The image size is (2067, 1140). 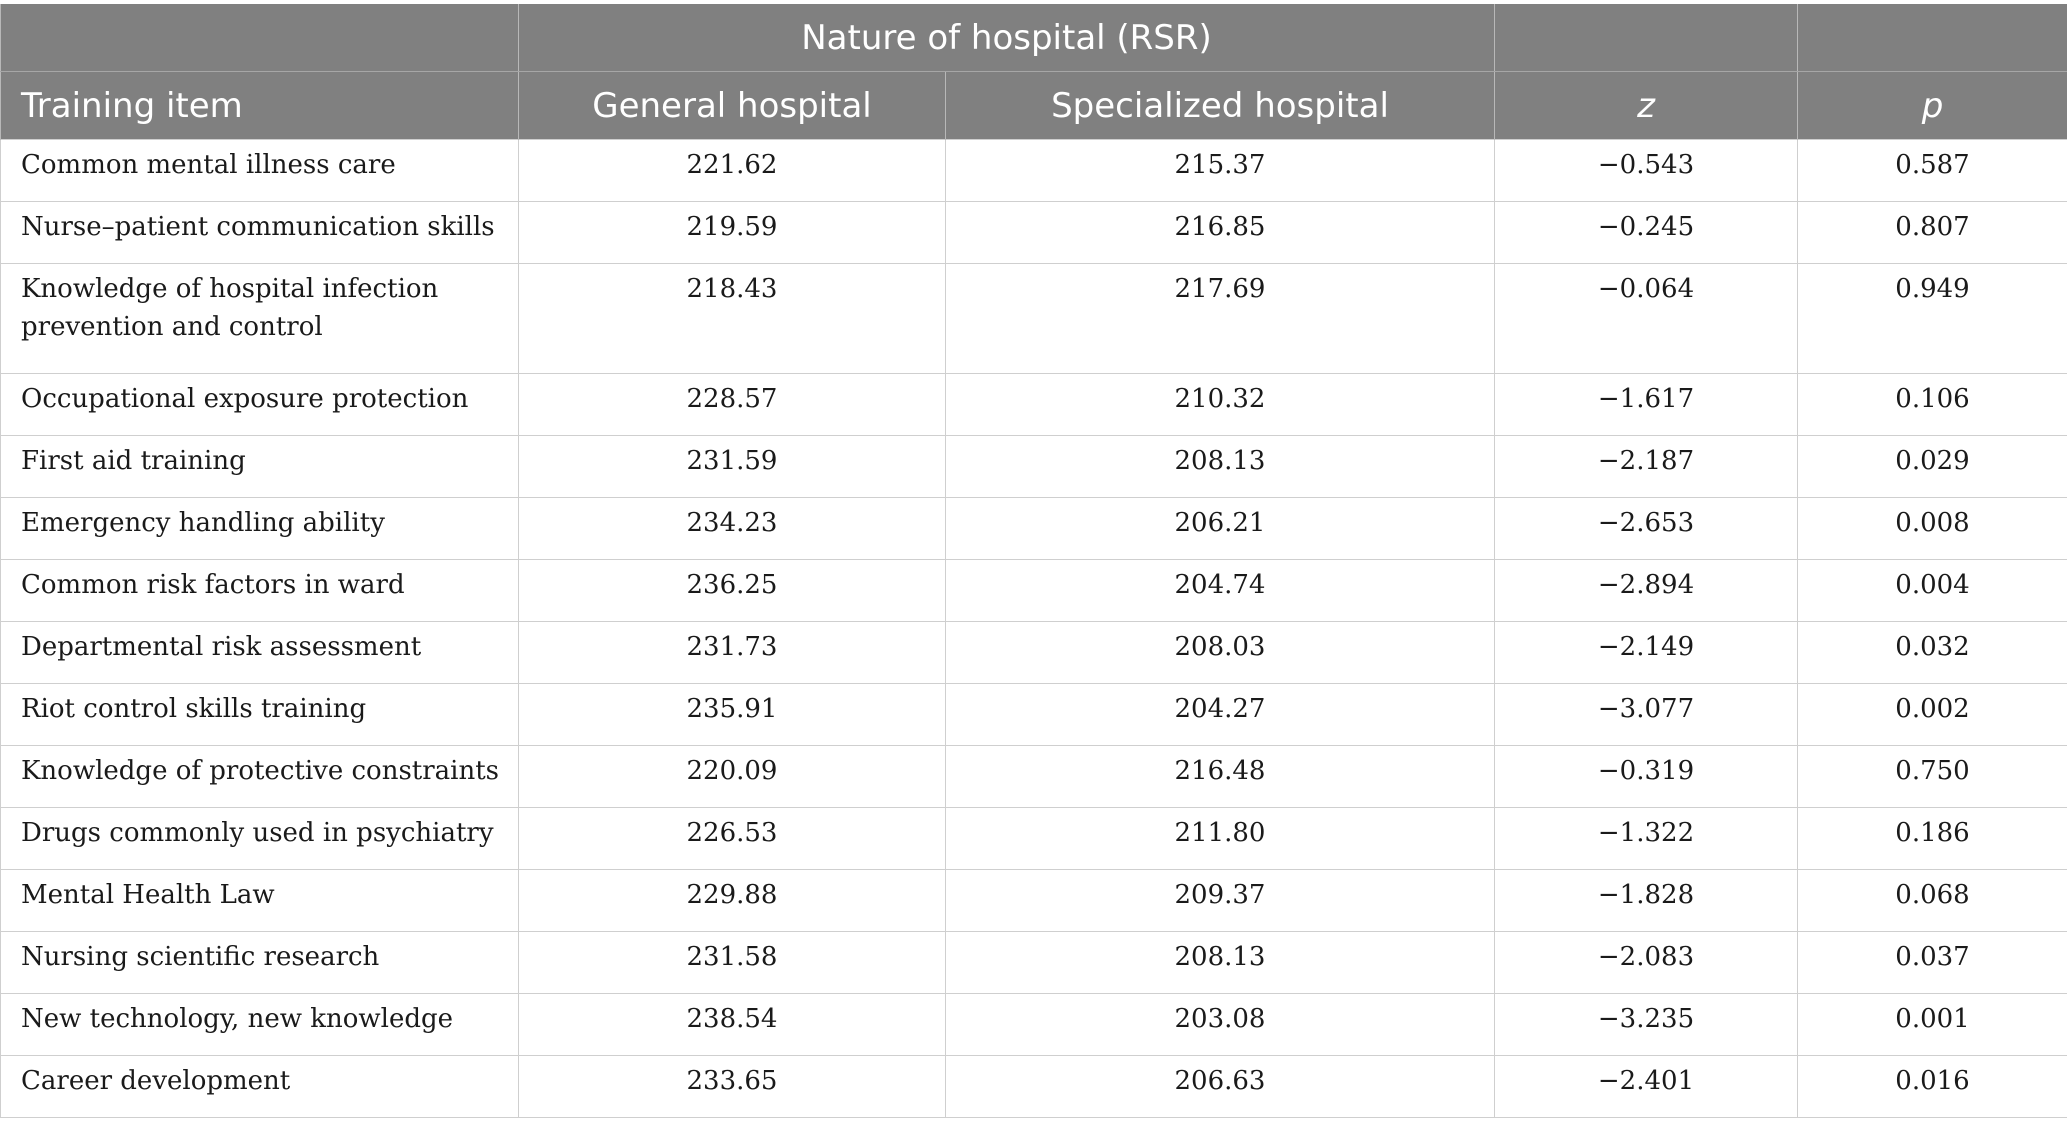 What do you see at coordinates (1646, 170) in the screenshot?
I see `z-value-cell: −0.543` at bounding box center [1646, 170].